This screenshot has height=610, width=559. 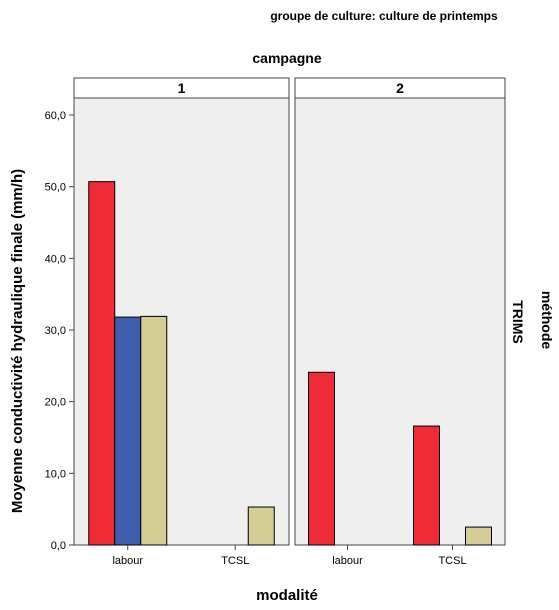 I want to click on row-facet-title: méthode, so click(x=547, y=320).